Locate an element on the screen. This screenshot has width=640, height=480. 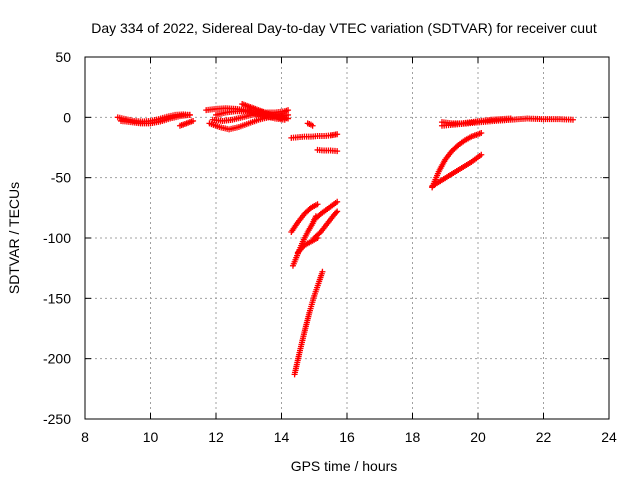
x-tick-label: 24 is located at coordinates (609, 437).